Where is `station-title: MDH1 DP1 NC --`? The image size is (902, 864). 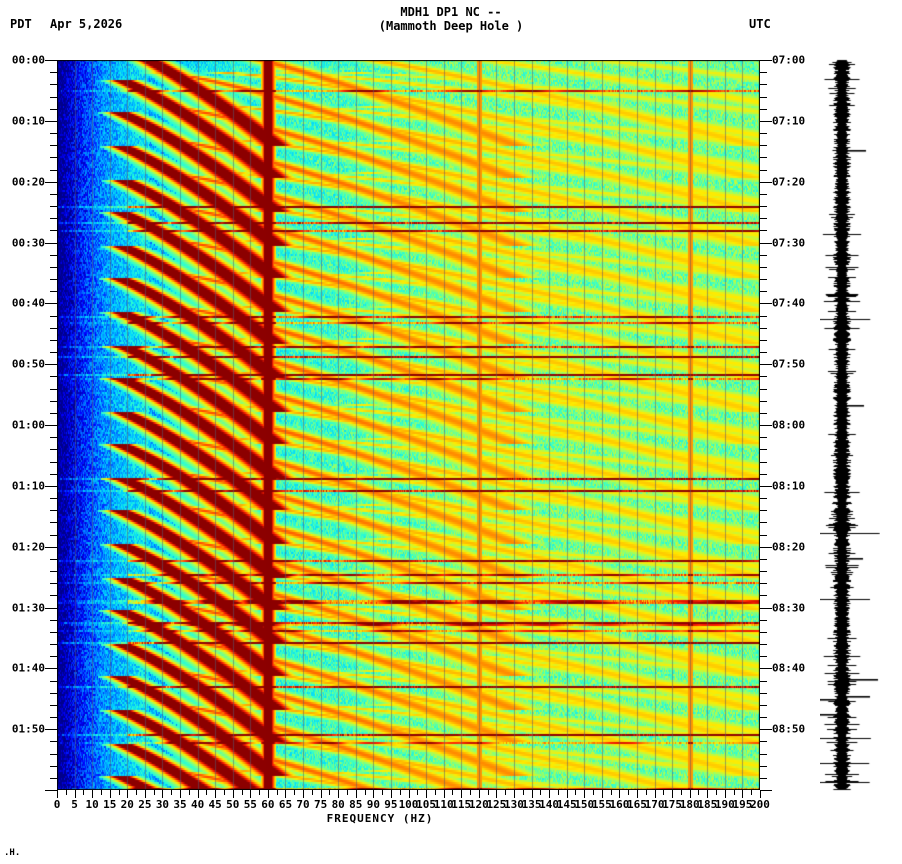
station-title: MDH1 DP1 NC -- is located at coordinates (451, 12).